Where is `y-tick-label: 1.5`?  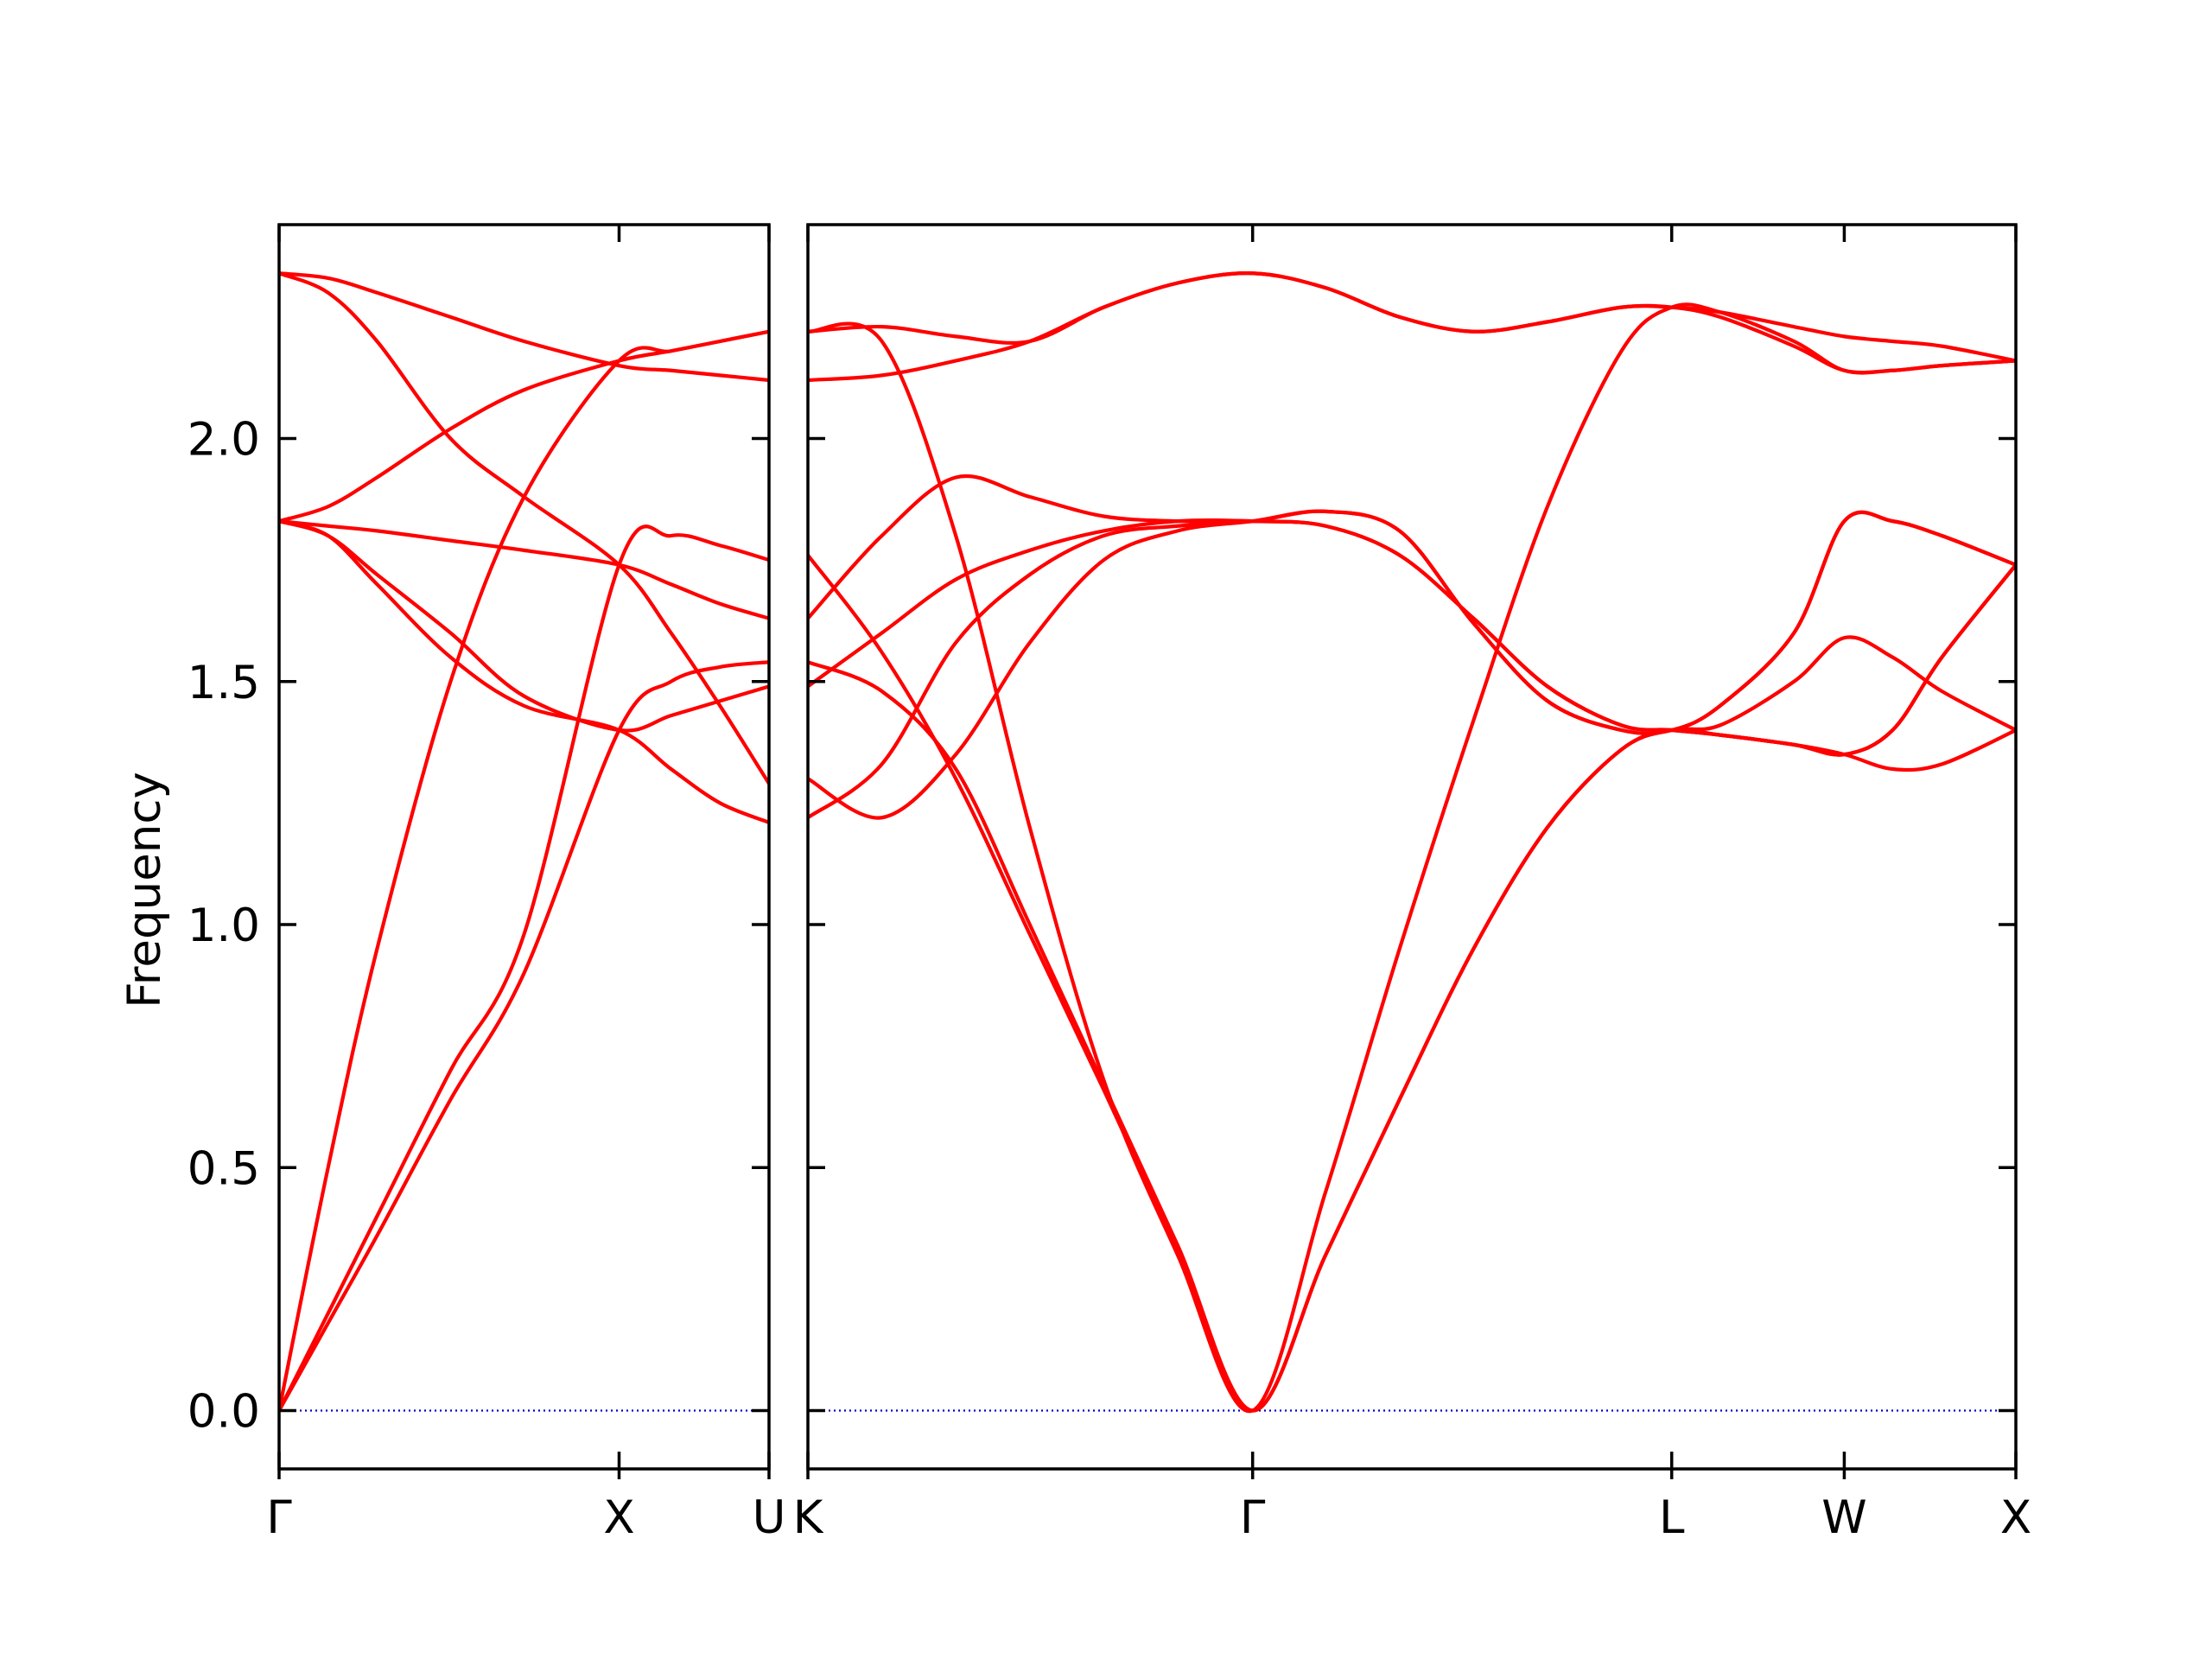
y-tick-label: 1.5 is located at coordinates (224, 683).